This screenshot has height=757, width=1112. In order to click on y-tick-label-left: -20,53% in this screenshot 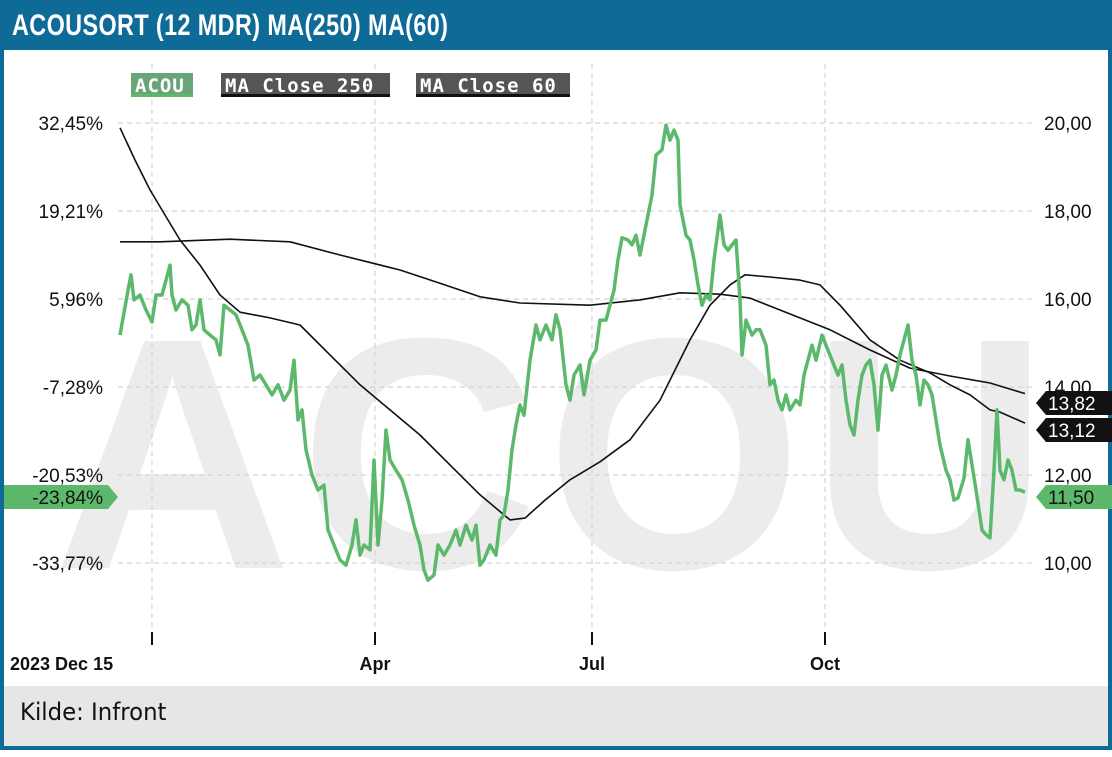, I will do `click(67, 476)`.